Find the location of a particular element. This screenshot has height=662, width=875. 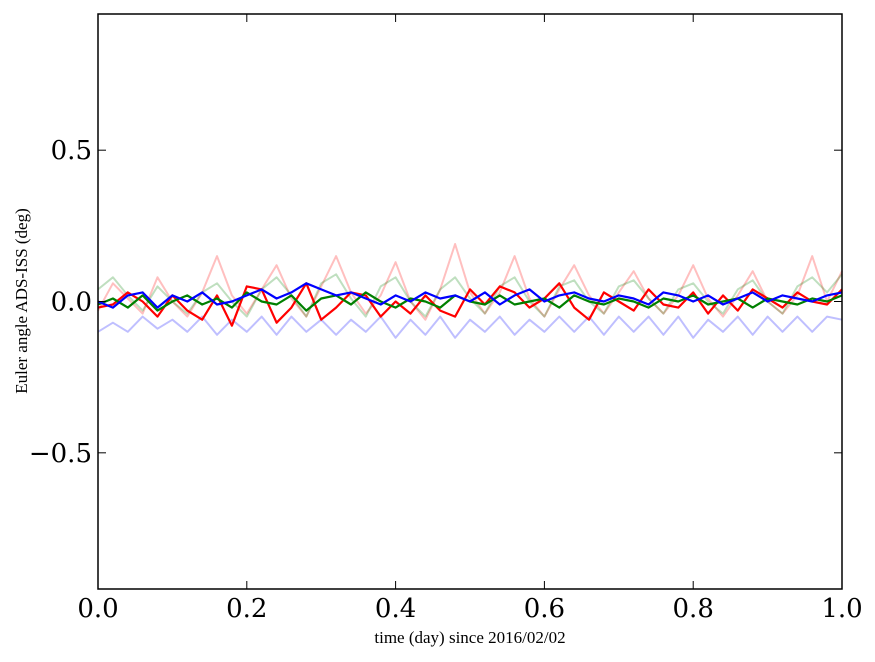

x-tick-label: 0.6 is located at coordinates (544, 609).